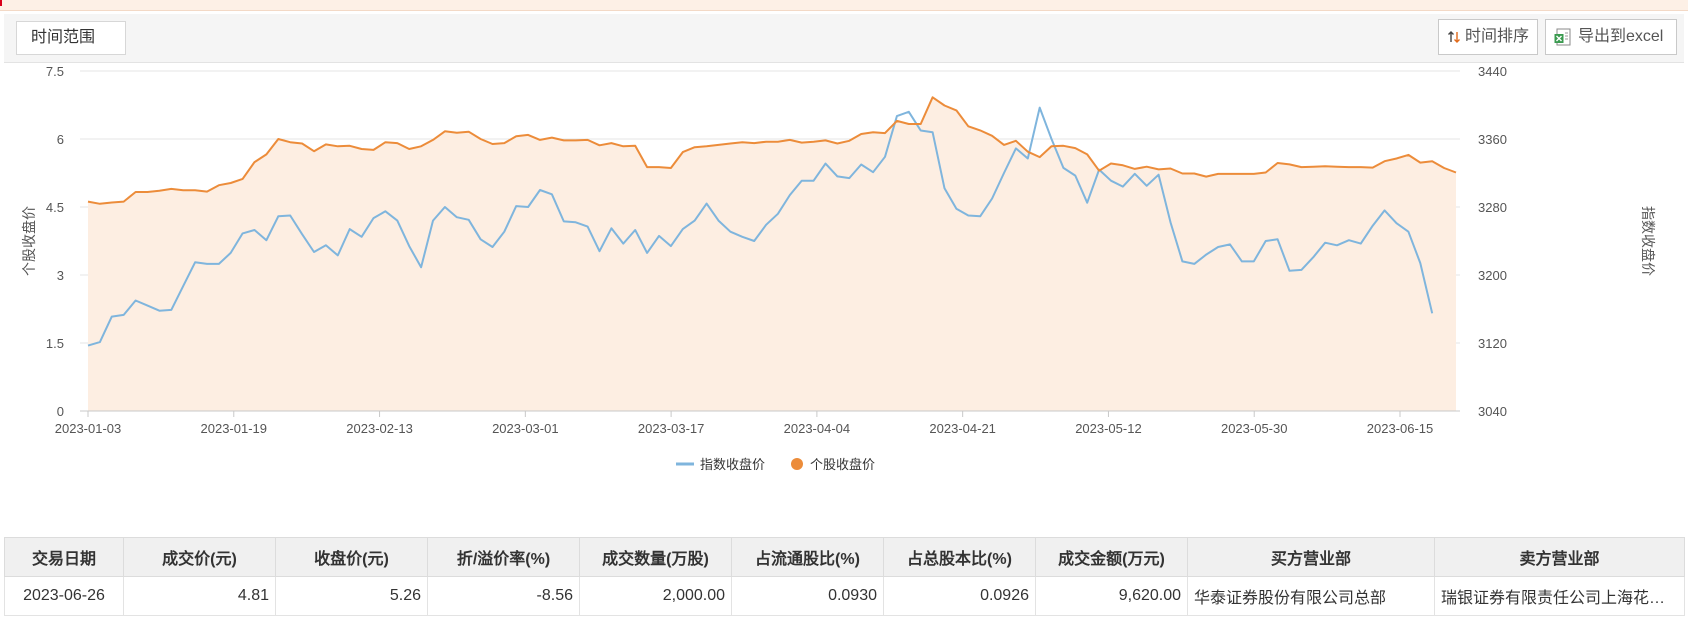 This screenshot has width=1688, height=618. Describe the element at coordinates (1492, 71) in the screenshot. I see `y2-tick-label: 3440` at that location.